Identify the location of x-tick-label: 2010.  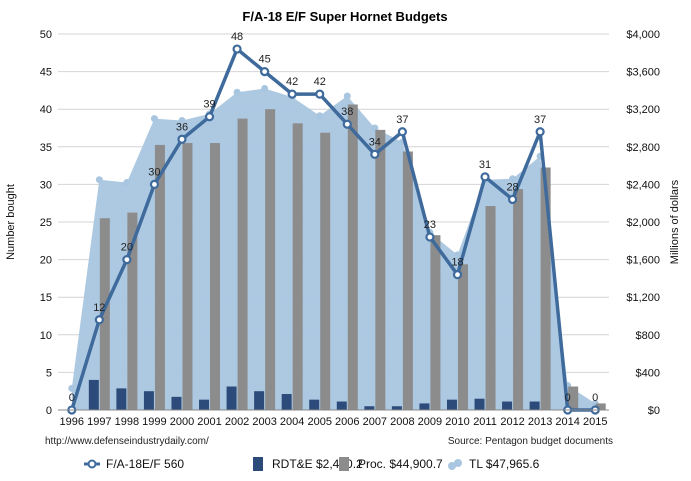
(457, 422).